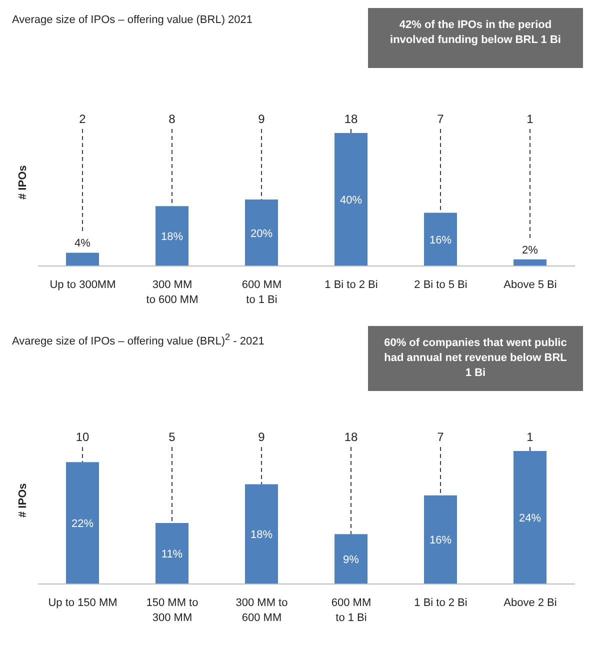  What do you see at coordinates (441, 285) in the screenshot?
I see `x-tick-label: 2 Bi to 5 Bi` at bounding box center [441, 285].